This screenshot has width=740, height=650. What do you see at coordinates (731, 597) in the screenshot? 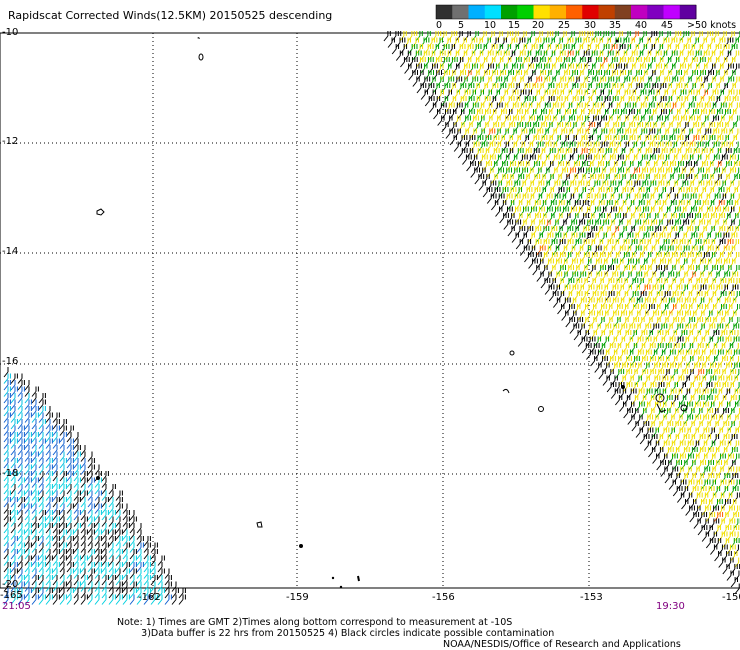
I see `lon-label-150: -150` at bounding box center [731, 597].